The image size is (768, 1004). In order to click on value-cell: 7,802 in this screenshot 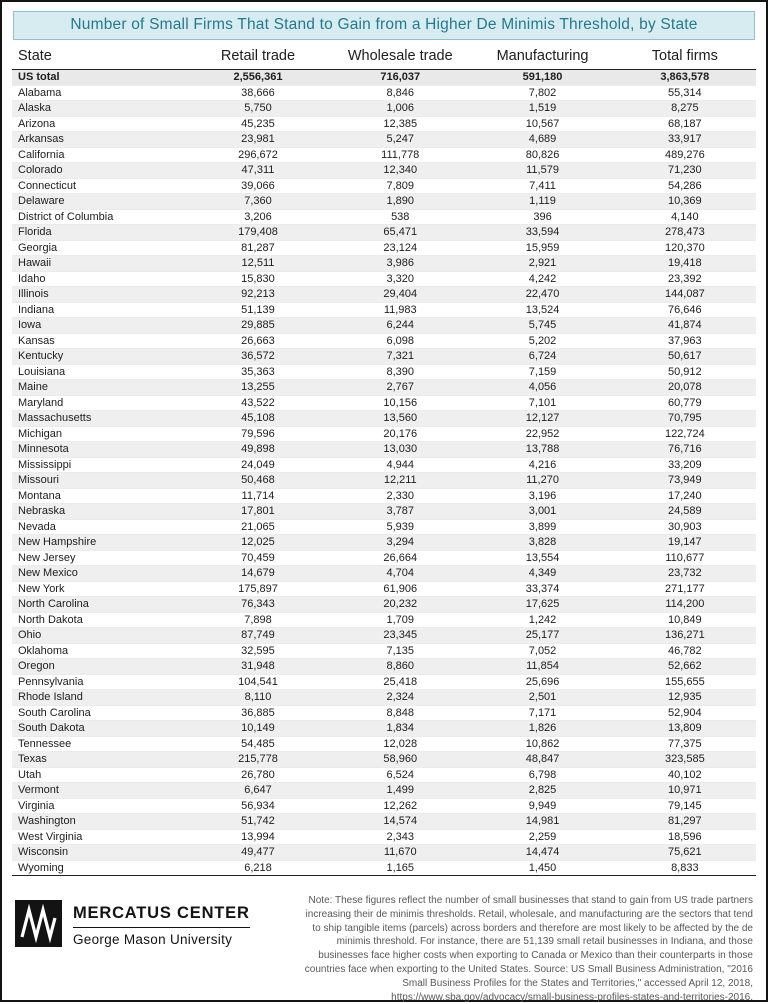, I will do `click(542, 93)`.